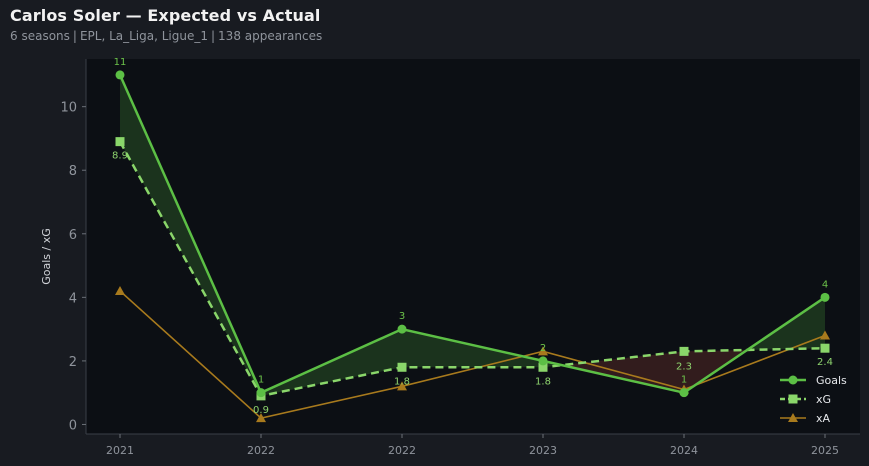  What do you see at coordinates (73, 298) in the screenshot?
I see `y-tick-label: 4` at bounding box center [73, 298].